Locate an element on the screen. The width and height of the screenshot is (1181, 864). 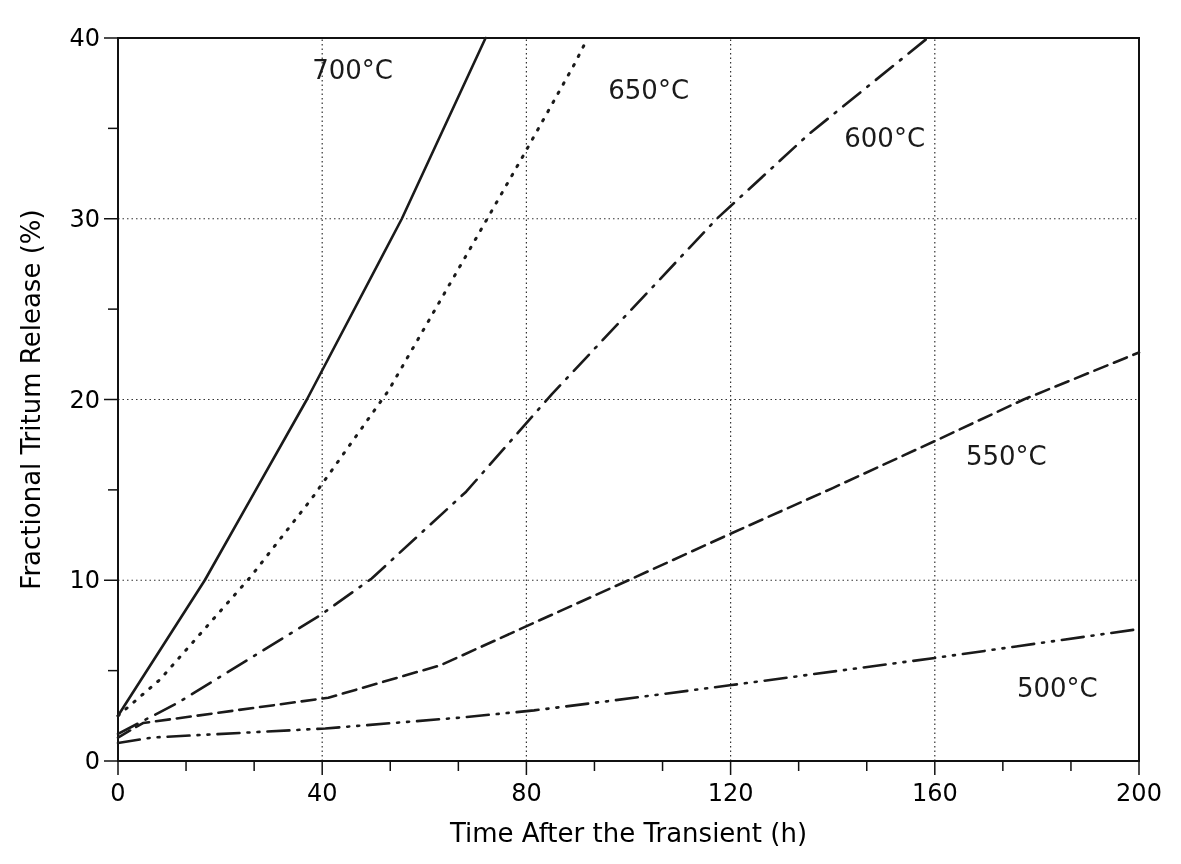
x-tick-label: 200 is located at coordinates (1139, 793).